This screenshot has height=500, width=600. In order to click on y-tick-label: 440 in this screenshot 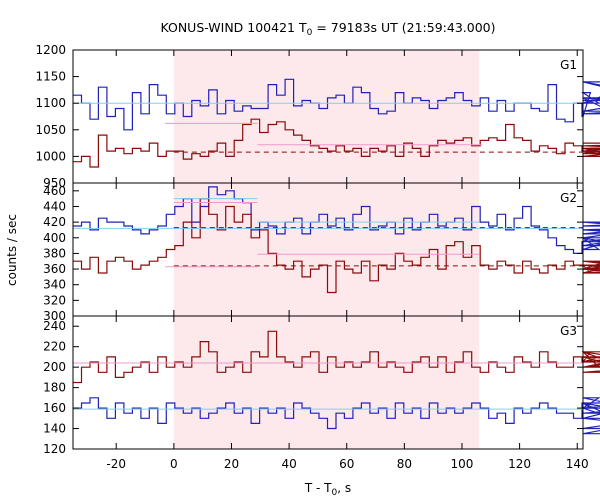, I will do `click(54, 206)`.